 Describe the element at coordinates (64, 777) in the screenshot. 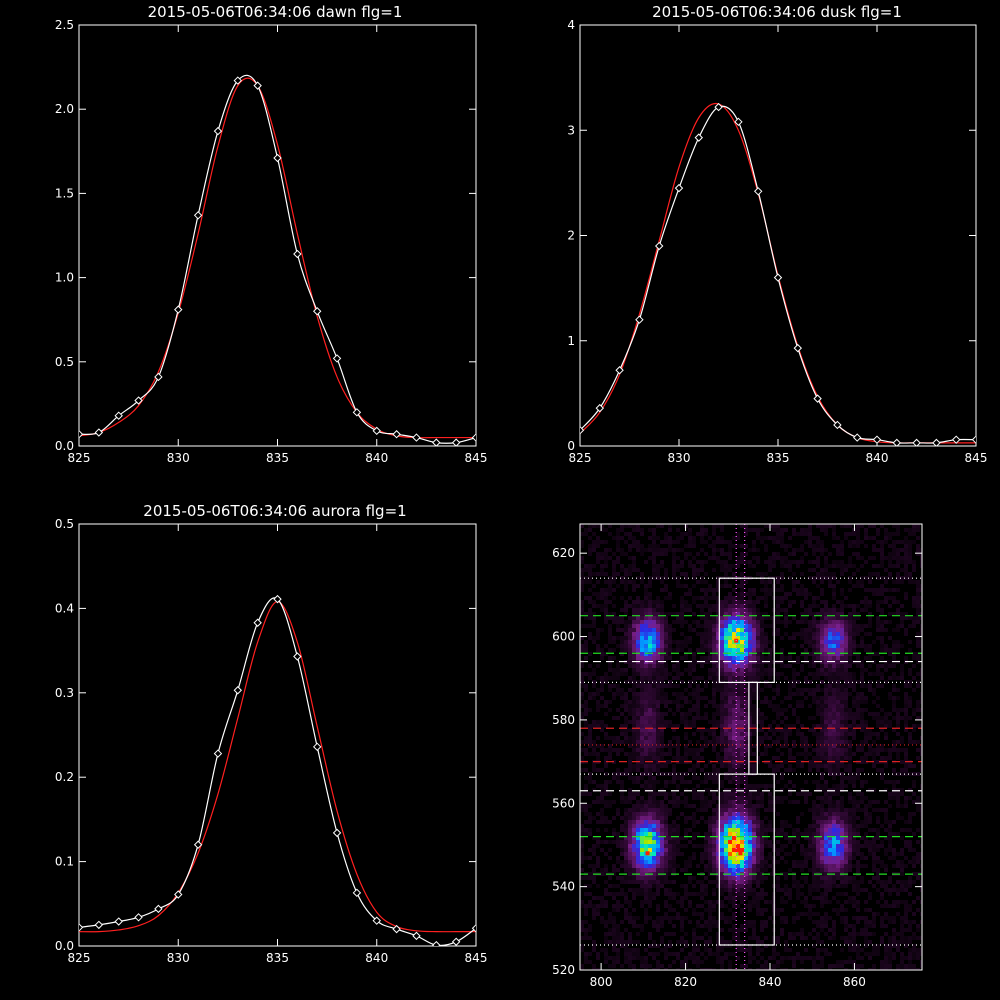

I see `y-tick-label: 0.2` at that location.